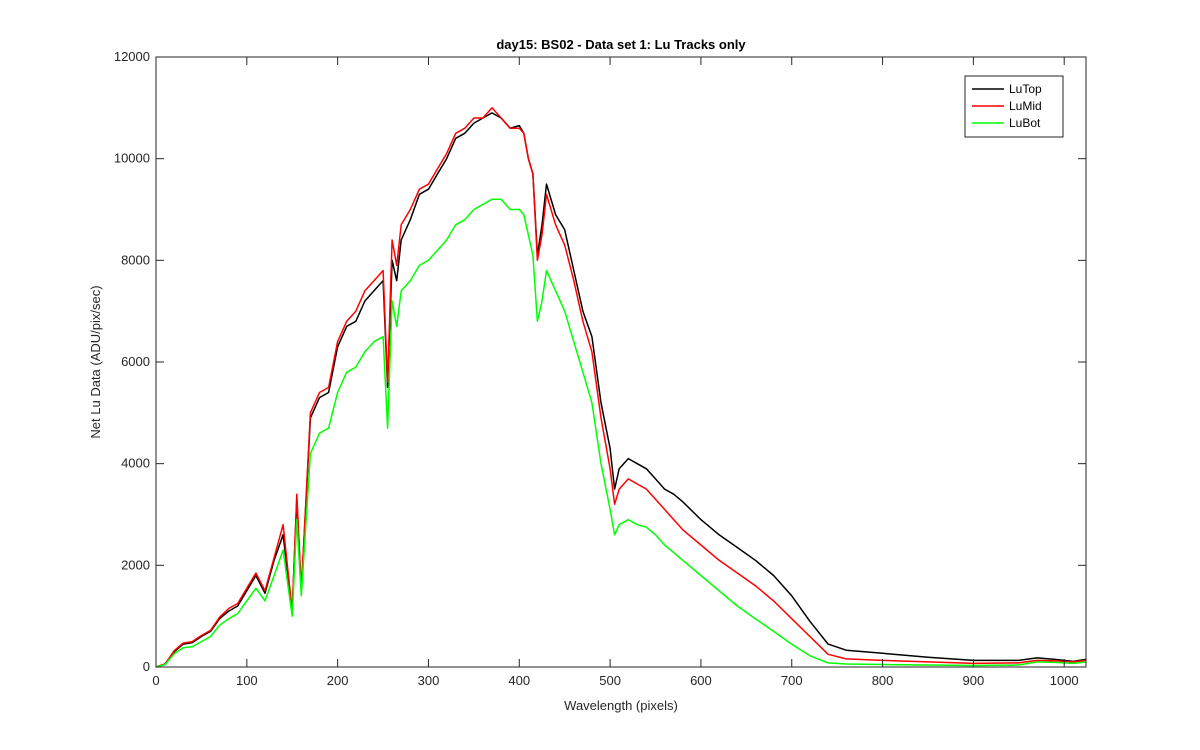 Image resolution: width=1200 pixels, height=750 pixels. What do you see at coordinates (701, 680) in the screenshot?
I see `x-tick-label: 600` at bounding box center [701, 680].